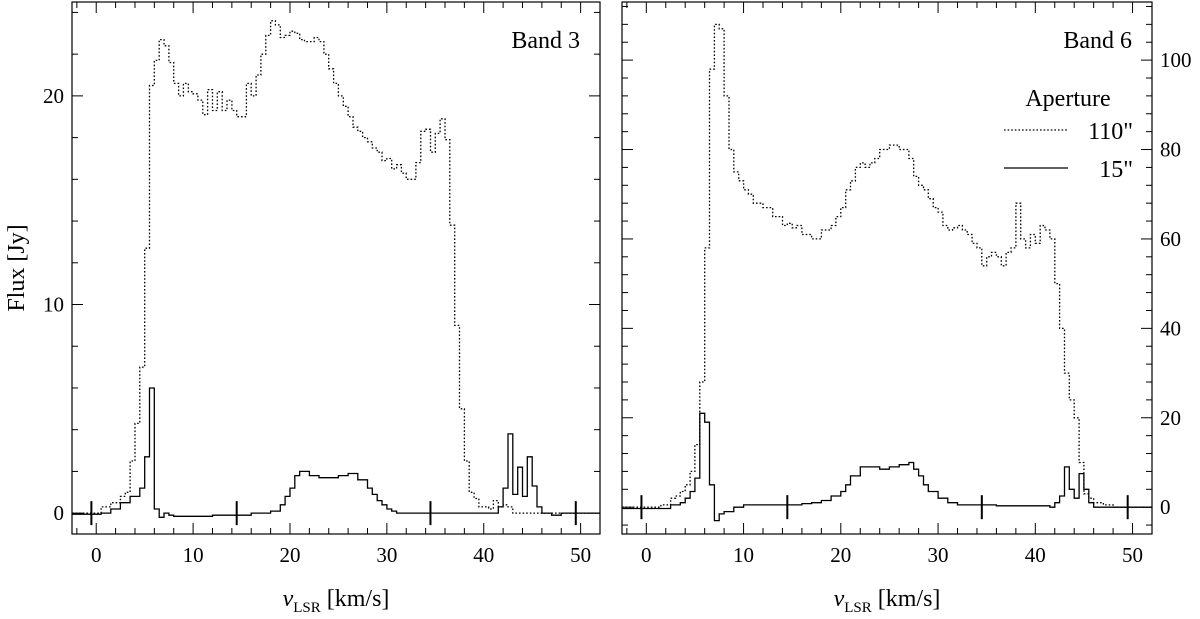 The height and width of the screenshot is (619, 1200). Describe the element at coordinates (53, 305) in the screenshot. I see `y-tick-label: 10` at that location.